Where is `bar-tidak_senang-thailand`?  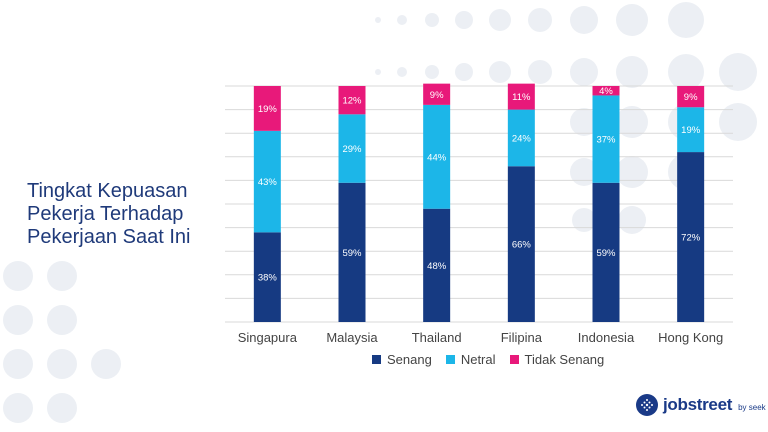 bar-tidak_senang-thailand is located at coordinates (437, 94).